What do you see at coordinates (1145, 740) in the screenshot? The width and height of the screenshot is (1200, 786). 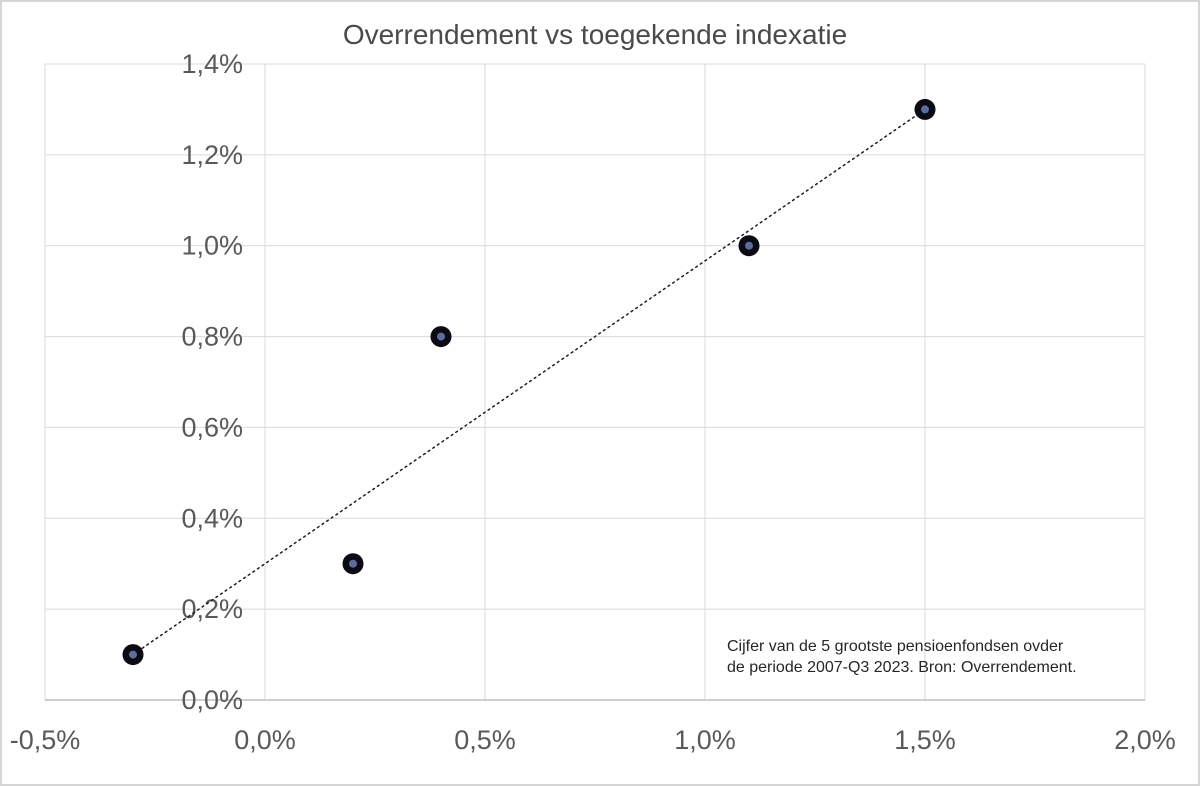 I see `x-axis-tick-label: 2,0%` at bounding box center [1145, 740].